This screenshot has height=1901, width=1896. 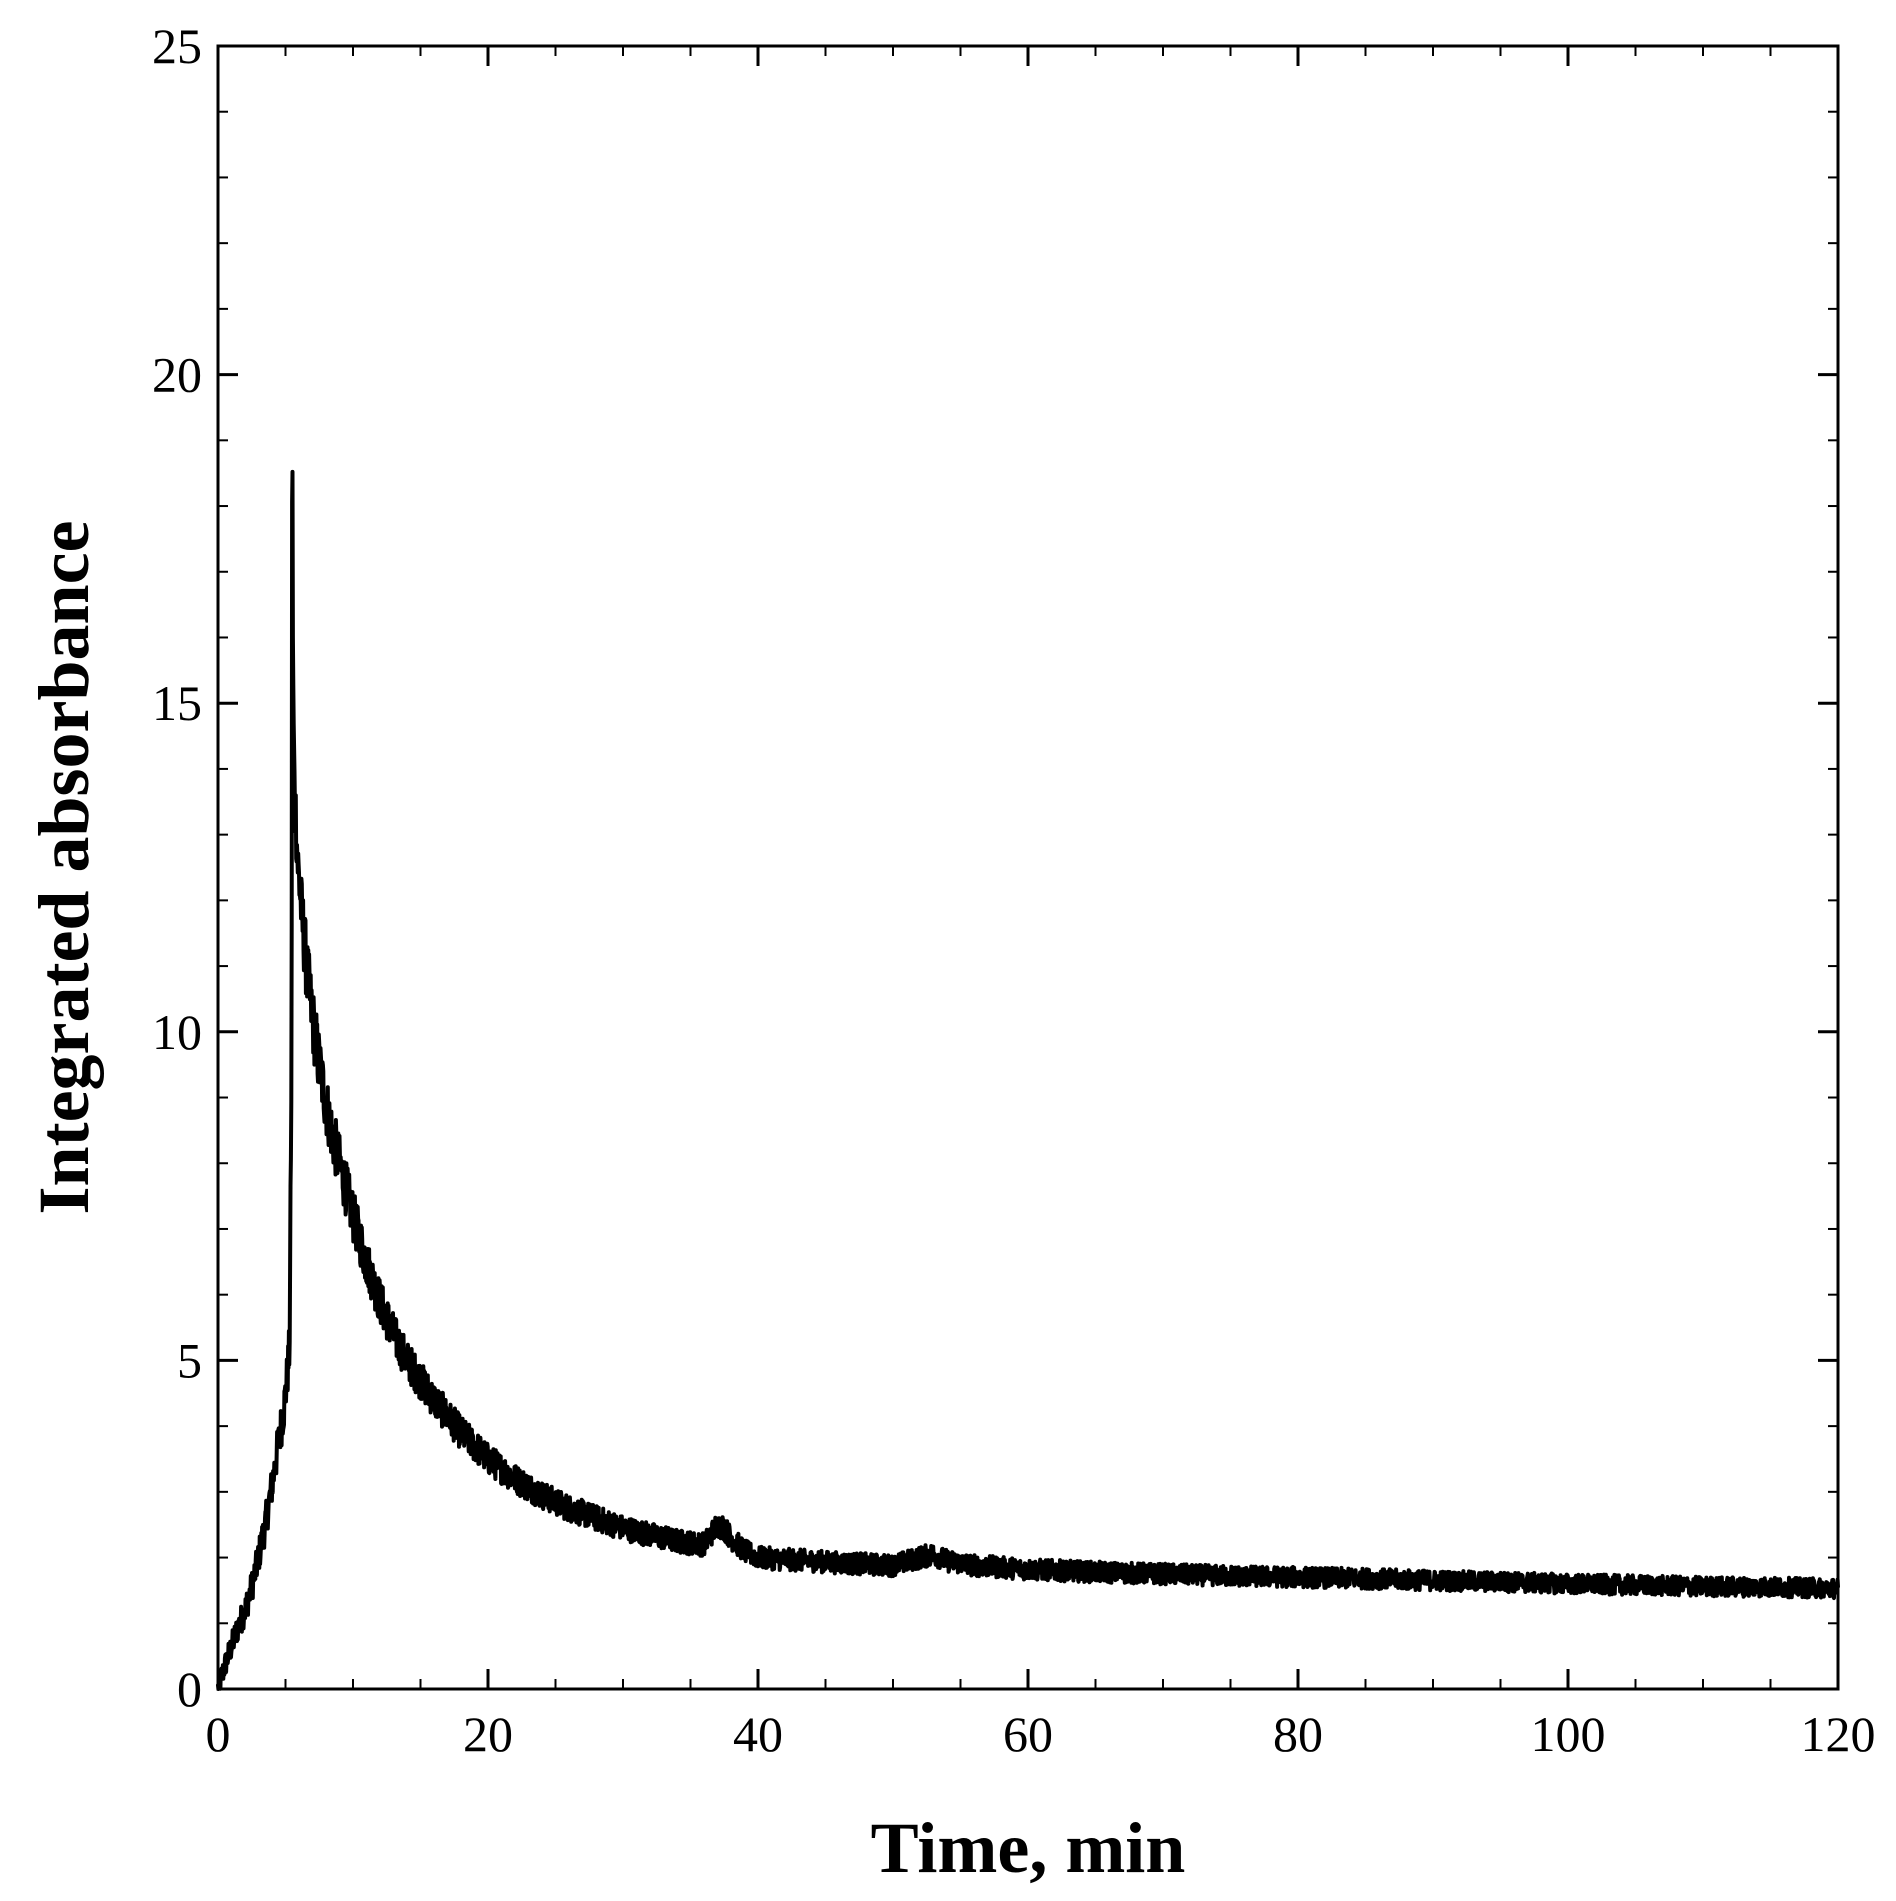 What do you see at coordinates (1568, 1734) in the screenshot?
I see `x-tick-label: 100` at bounding box center [1568, 1734].